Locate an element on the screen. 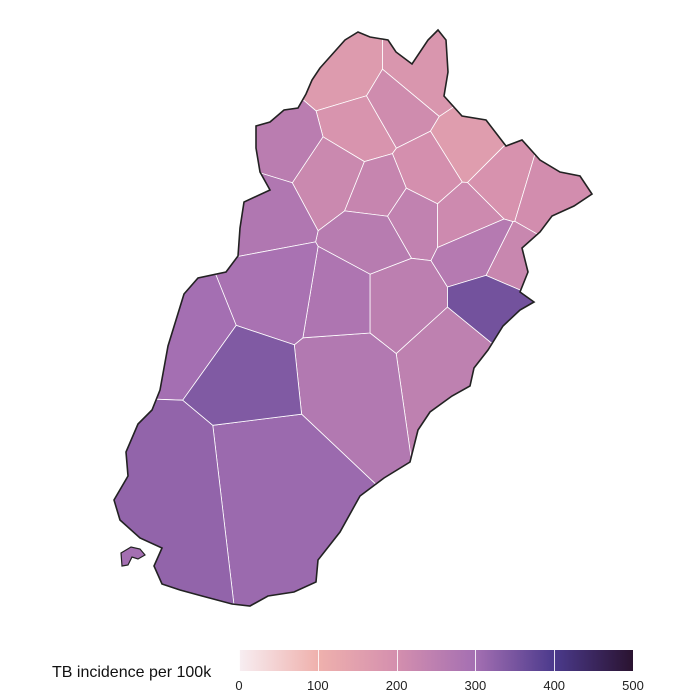  legend-tick-label: 300 is located at coordinates (475, 685).